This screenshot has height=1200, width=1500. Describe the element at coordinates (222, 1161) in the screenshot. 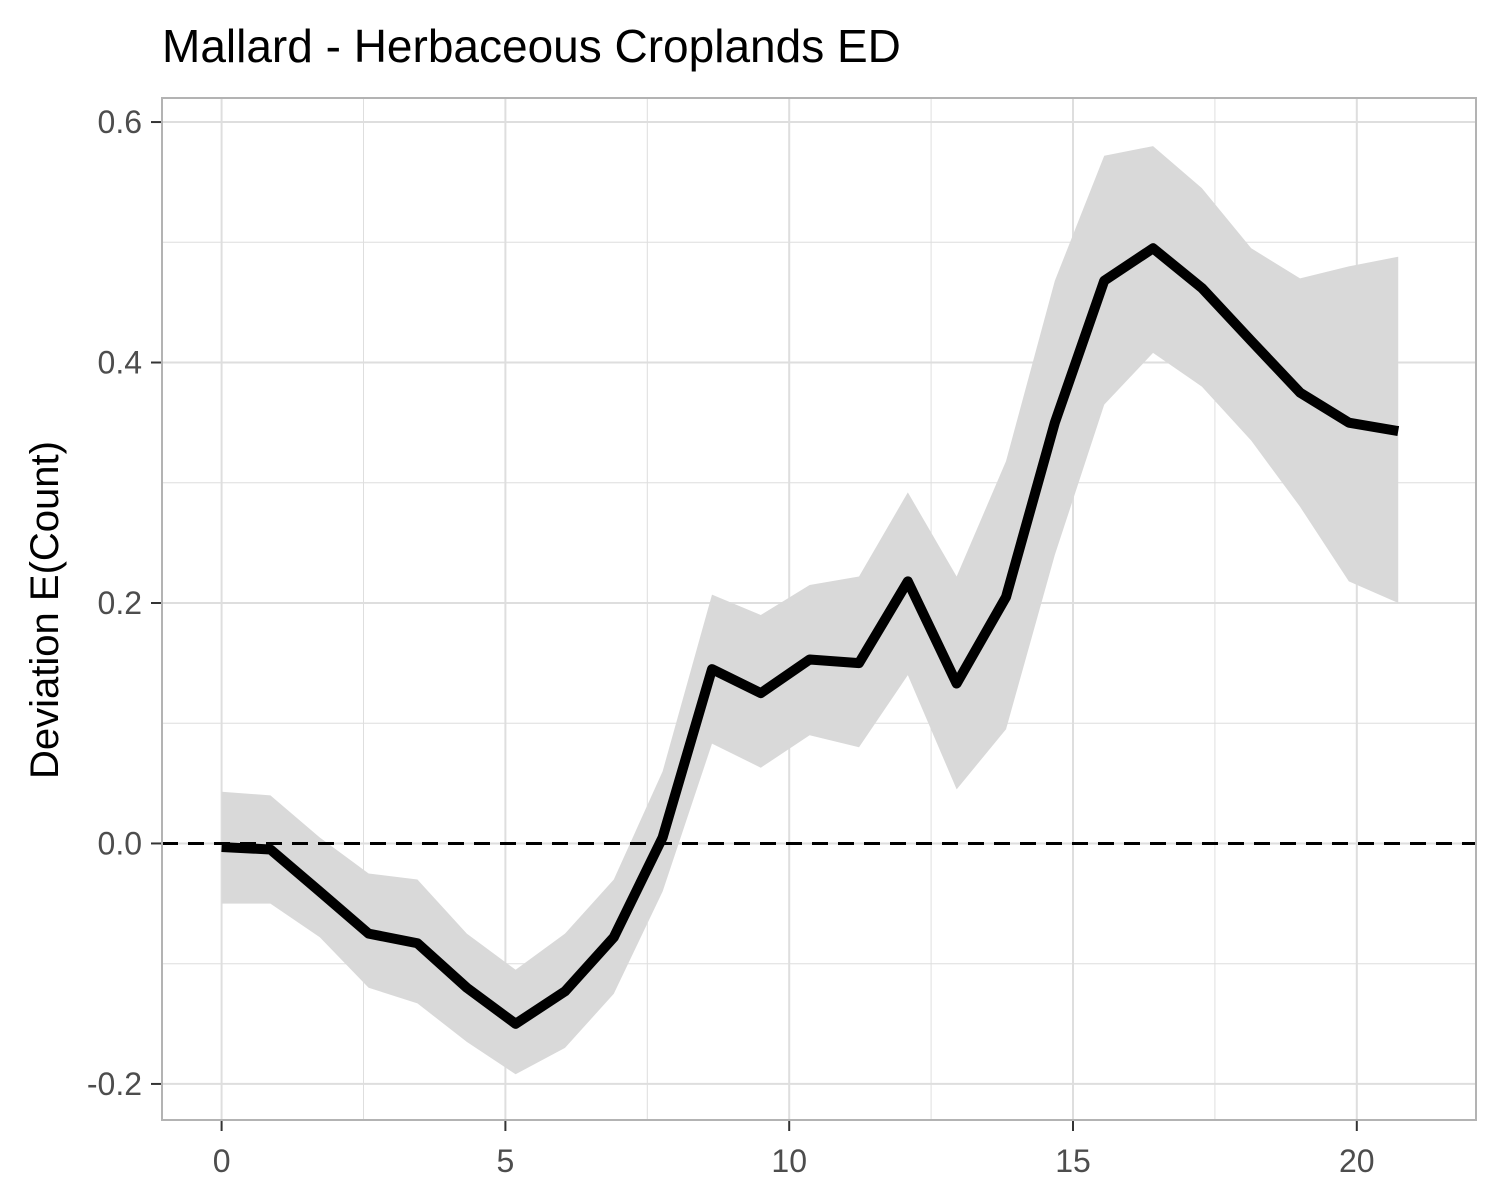

I see `x-tick-label: 0` at that location.